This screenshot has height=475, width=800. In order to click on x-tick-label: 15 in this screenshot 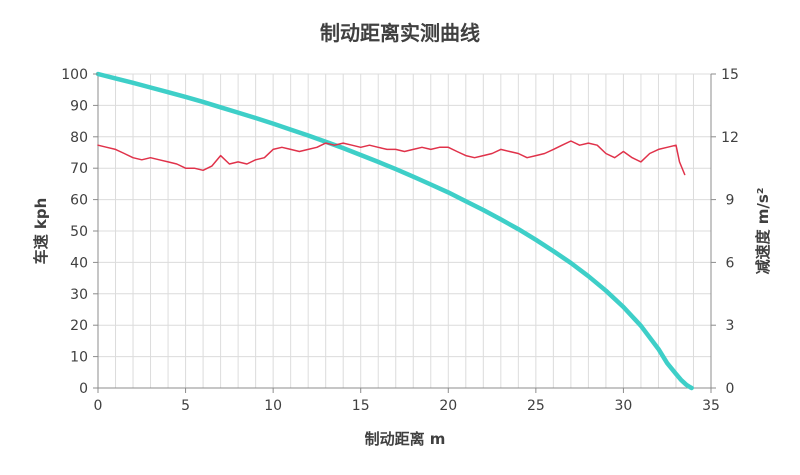, I will do `click(361, 406)`.